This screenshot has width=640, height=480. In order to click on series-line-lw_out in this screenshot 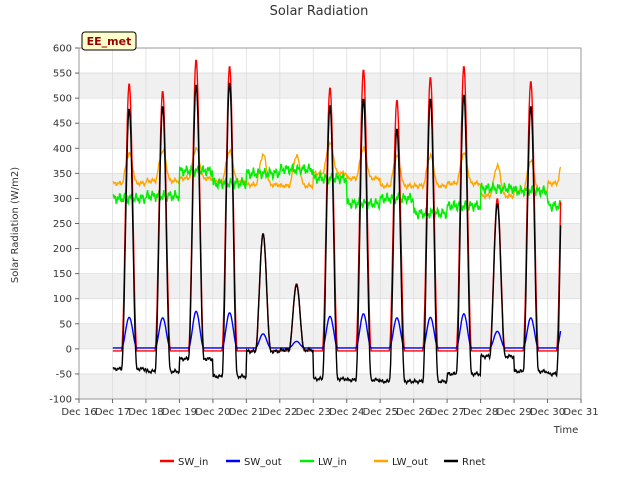, I will do `click(337, 170)`.